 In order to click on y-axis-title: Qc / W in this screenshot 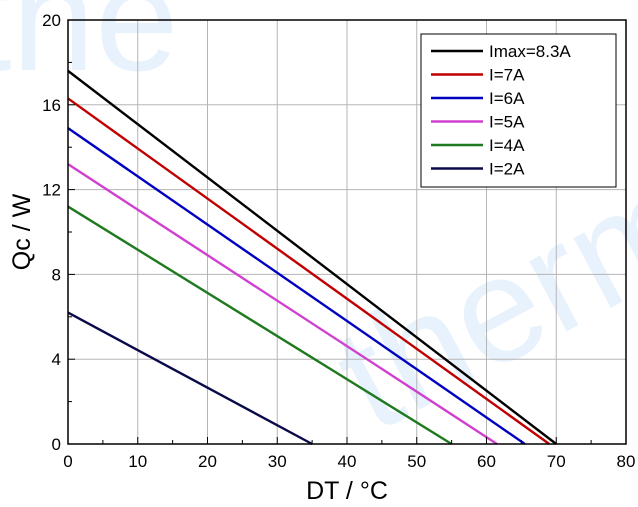, I will do `click(22, 231)`.